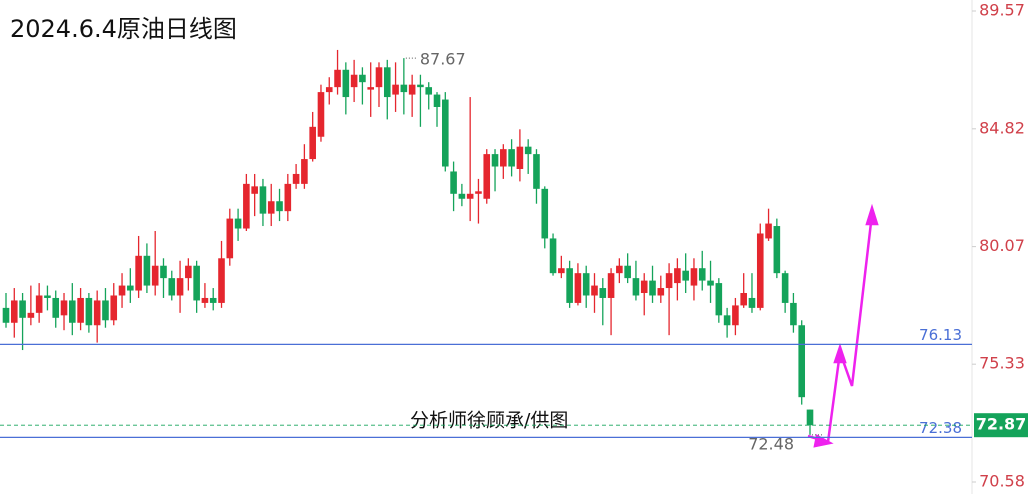 The image size is (1032, 494). Describe the element at coordinates (1002, 127) in the screenshot. I see `y-tick-label: 84.82` at that location.